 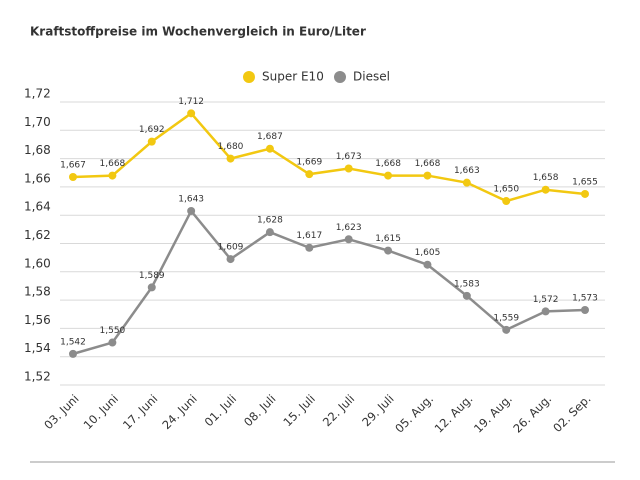 What do you see at coordinates (546, 178) in the screenshot?
I see `data-label: 1,658` at bounding box center [546, 178].